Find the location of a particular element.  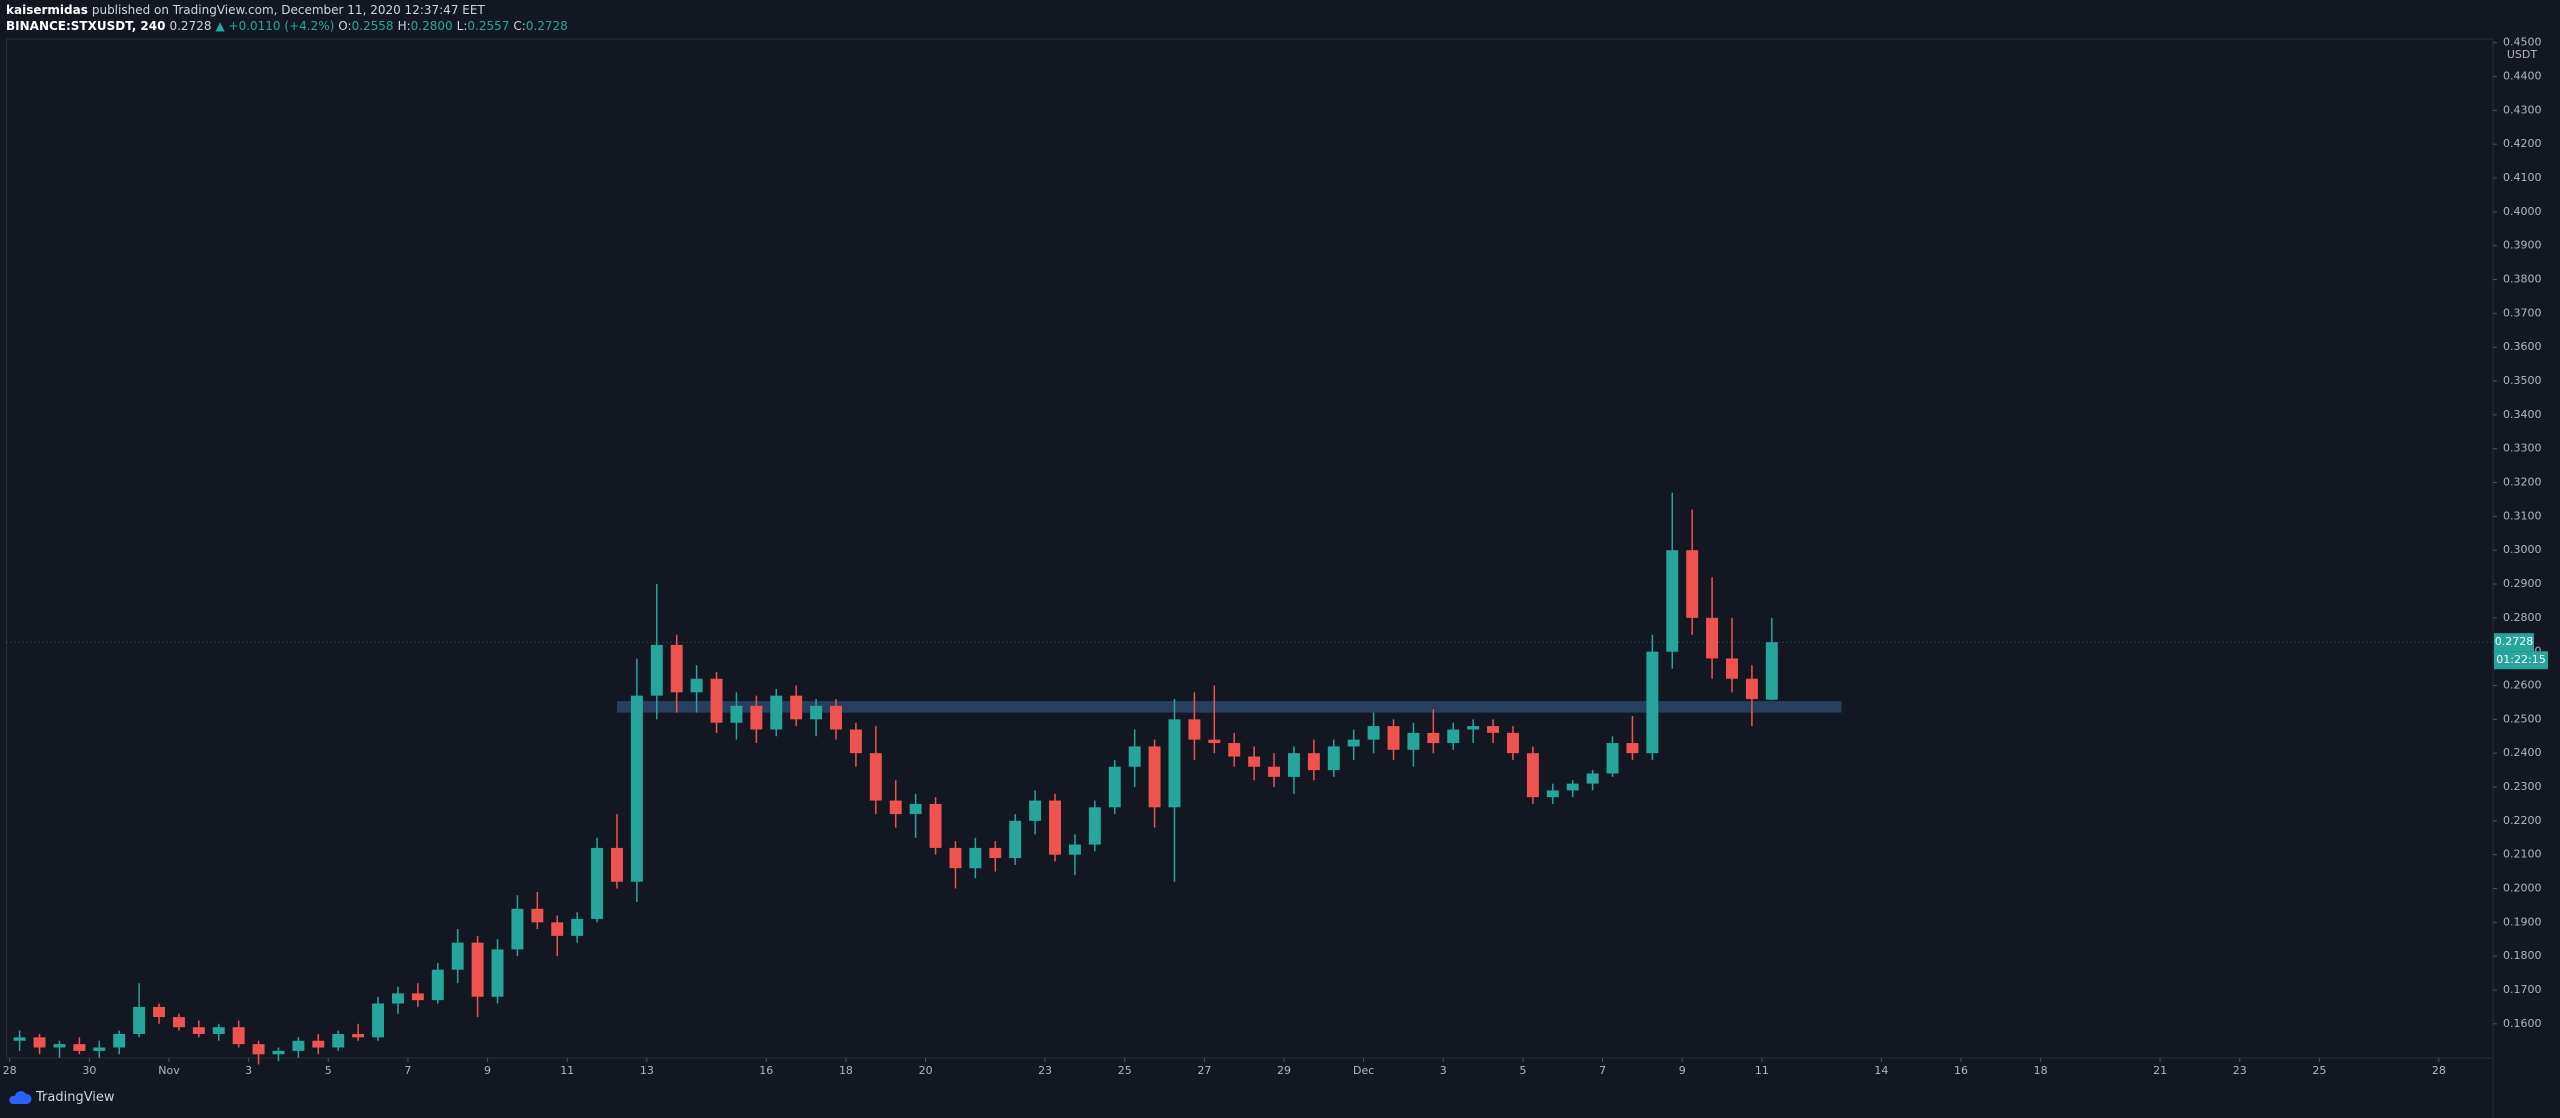

change: ▲ +0.0110 (+4.2%) is located at coordinates (275, 26).